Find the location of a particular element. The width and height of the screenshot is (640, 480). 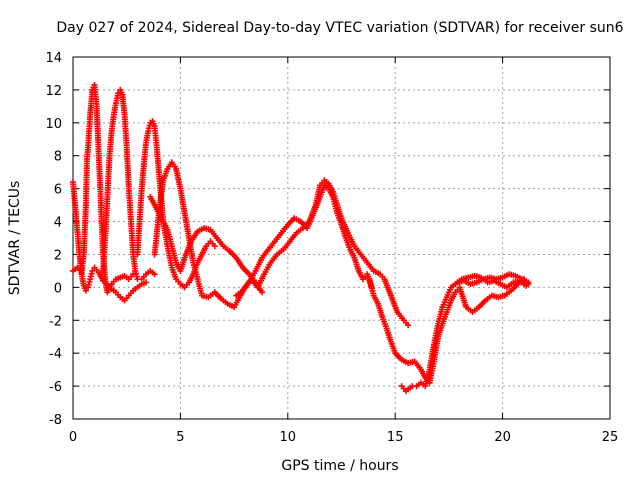

x-tick-label: 0 is located at coordinates (73, 437).